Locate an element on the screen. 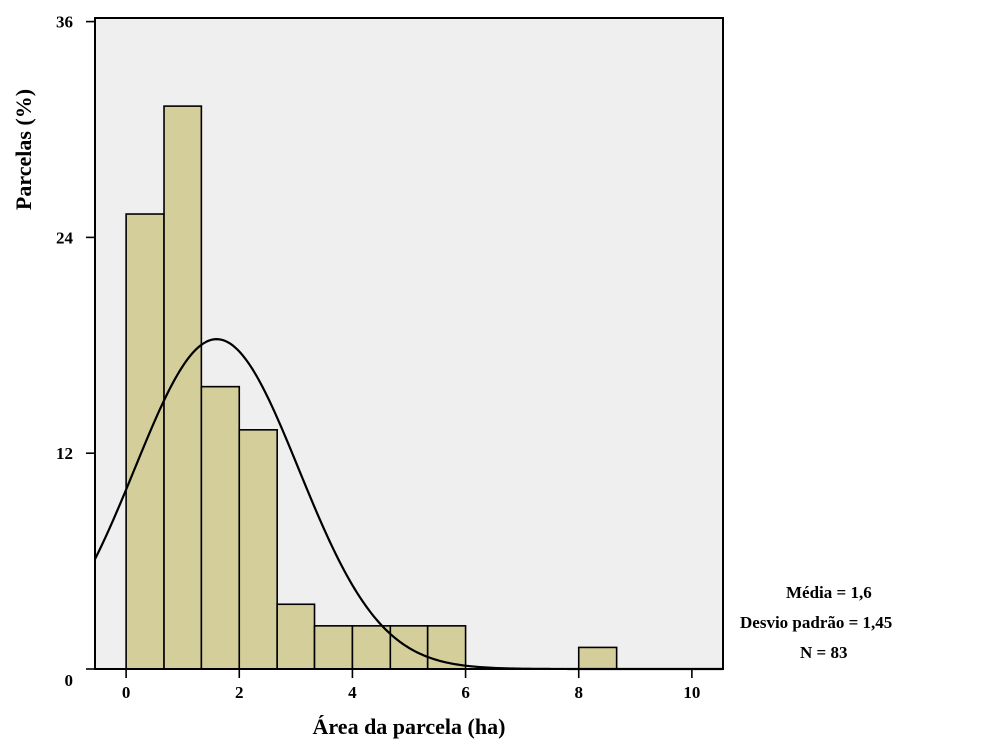  x-tick-label: 10 is located at coordinates (691, 692).